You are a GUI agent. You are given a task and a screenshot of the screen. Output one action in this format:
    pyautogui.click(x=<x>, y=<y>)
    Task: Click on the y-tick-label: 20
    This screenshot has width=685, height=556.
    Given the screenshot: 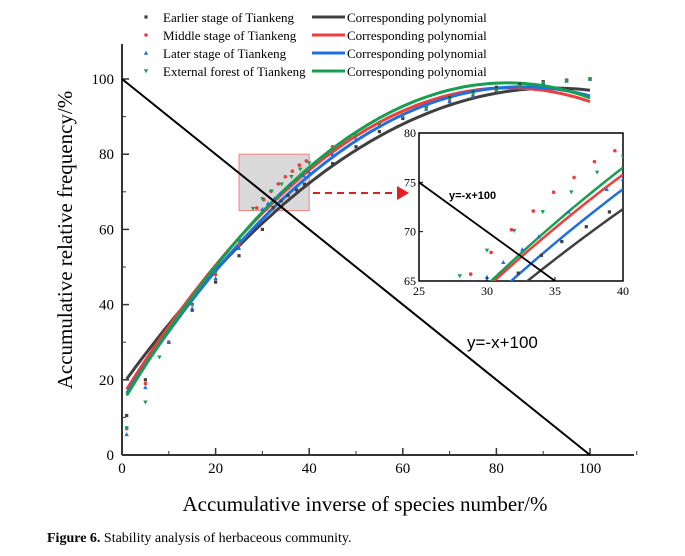 What is the action you would take?
    pyautogui.click(x=106, y=381)
    